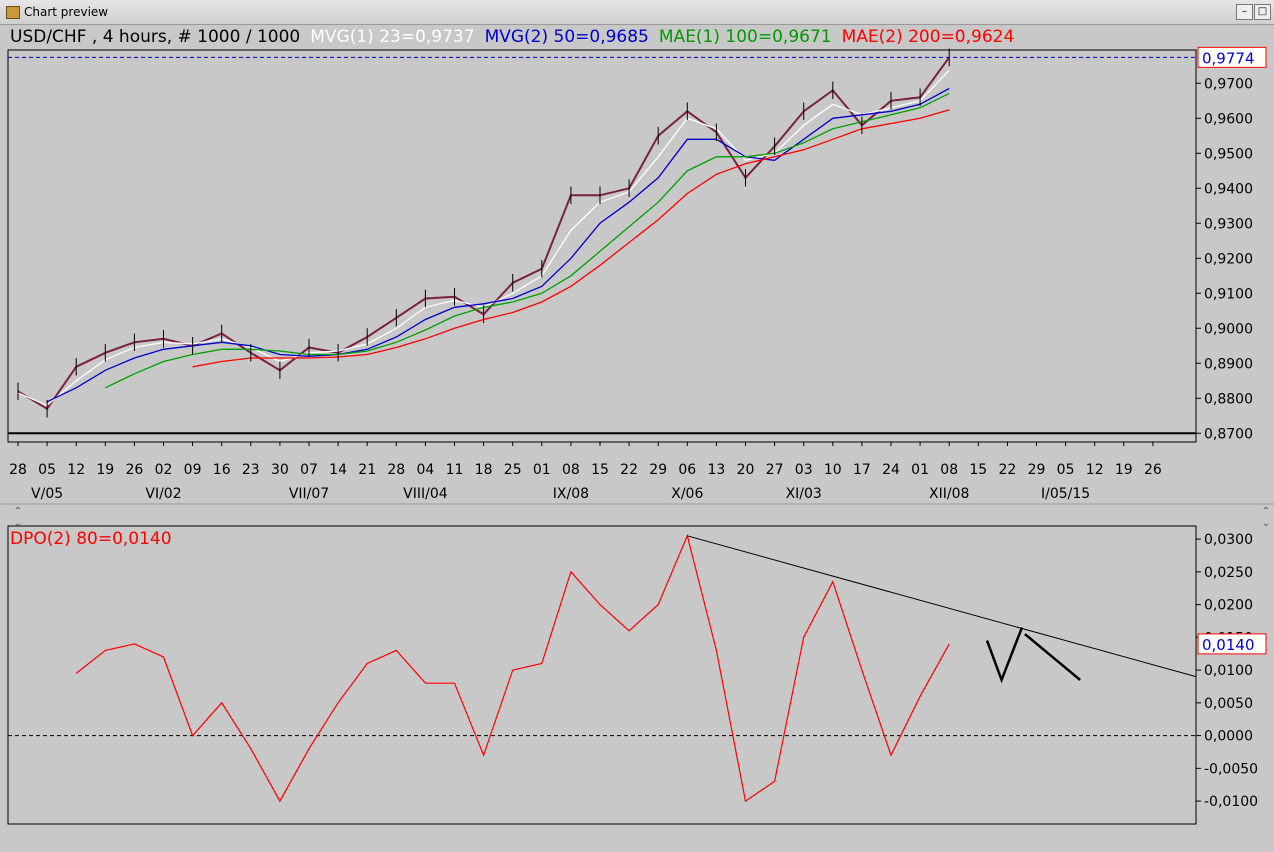  What do you see at coordinates (862, 470) in the screenshot?
I see `x-day-tick-label: 17` at bounding box center [862, 470].